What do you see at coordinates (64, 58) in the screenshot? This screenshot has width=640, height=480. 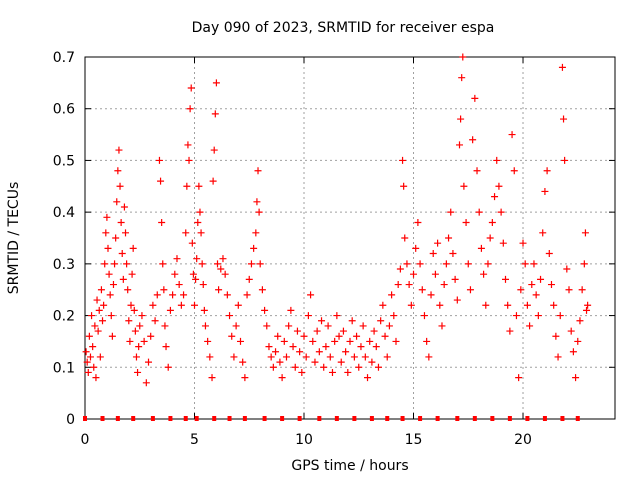 I see `y-tick-label: 0.7` at bounding box center [64, 58].